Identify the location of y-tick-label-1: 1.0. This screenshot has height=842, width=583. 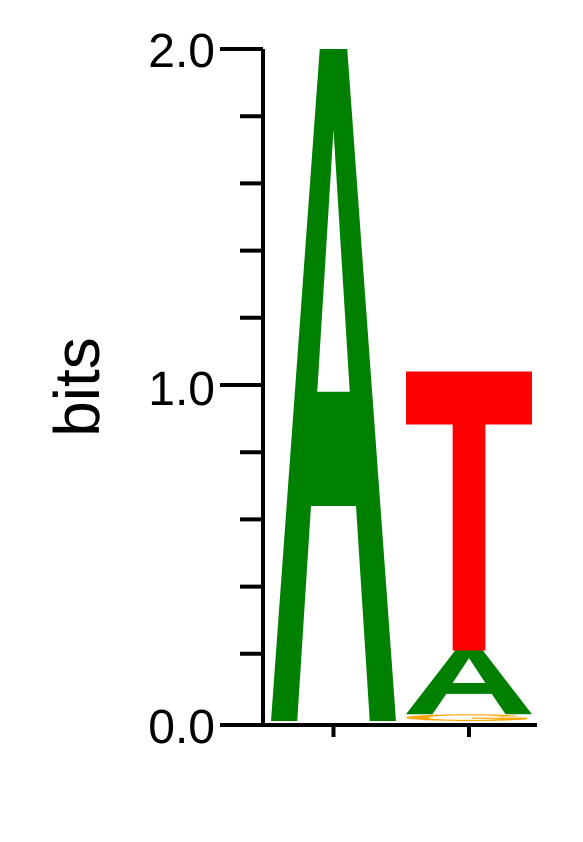
(181, 389).